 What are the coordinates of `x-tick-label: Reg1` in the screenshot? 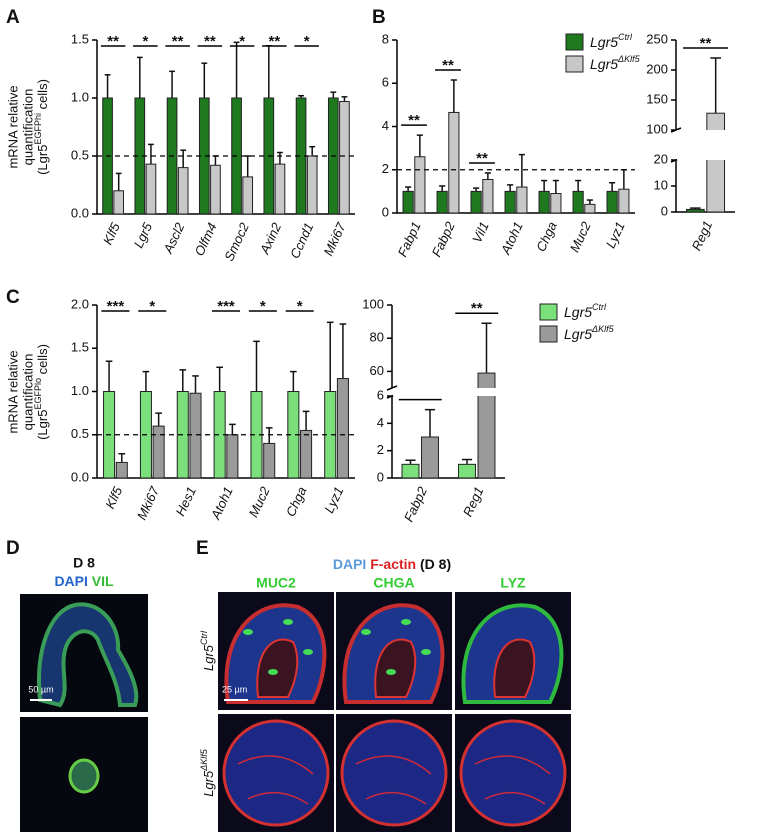 It's located at (702, 235).